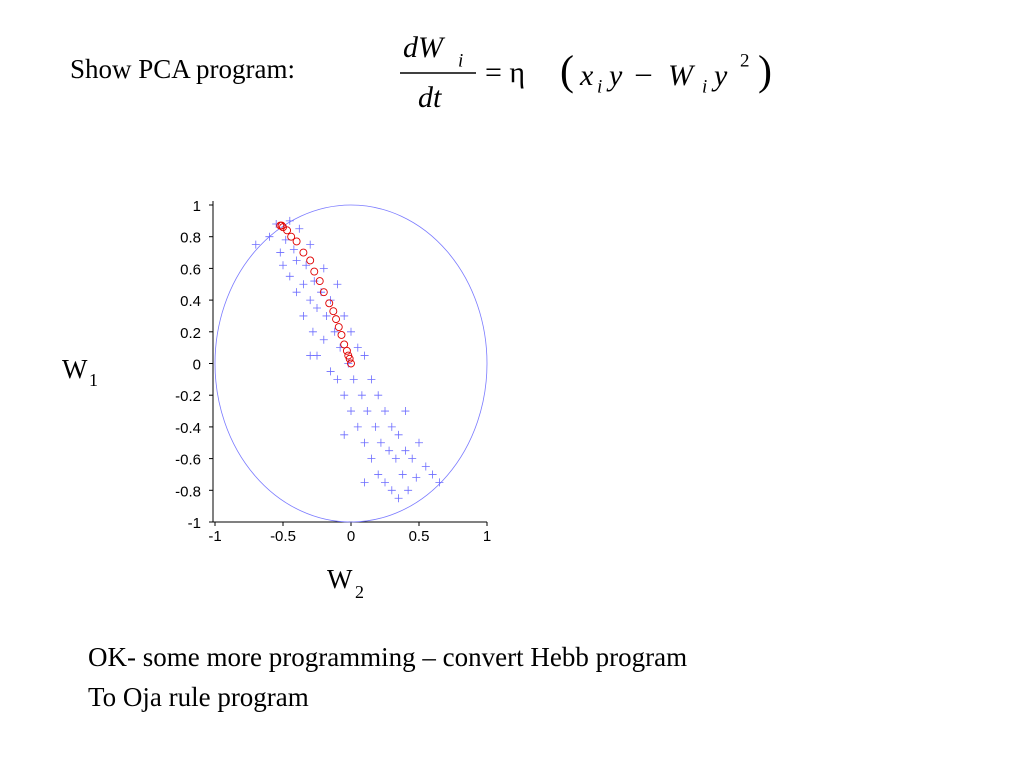 This screenshot has height=773, width=1024. Describe the element at coordinates (567, 72) in the screenshot. I see `formula-open: (` at that location.